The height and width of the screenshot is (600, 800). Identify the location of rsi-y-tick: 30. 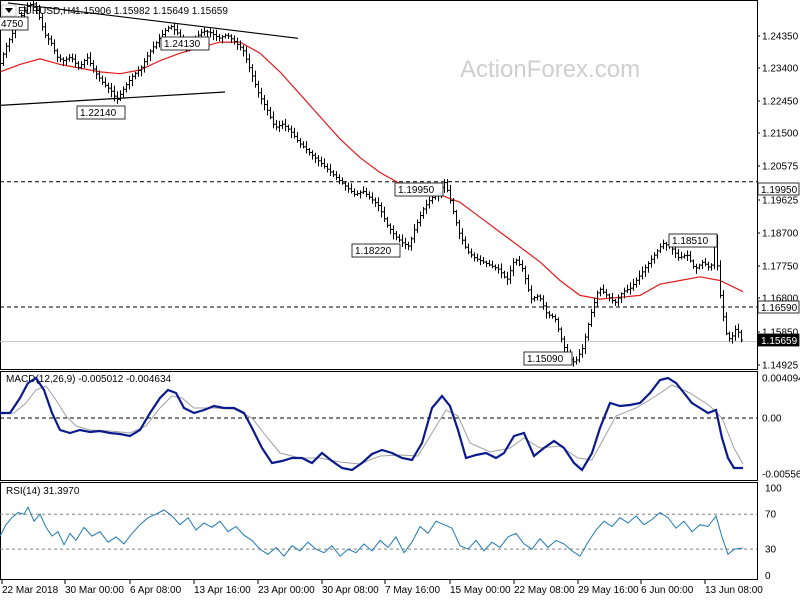
(771, 550).